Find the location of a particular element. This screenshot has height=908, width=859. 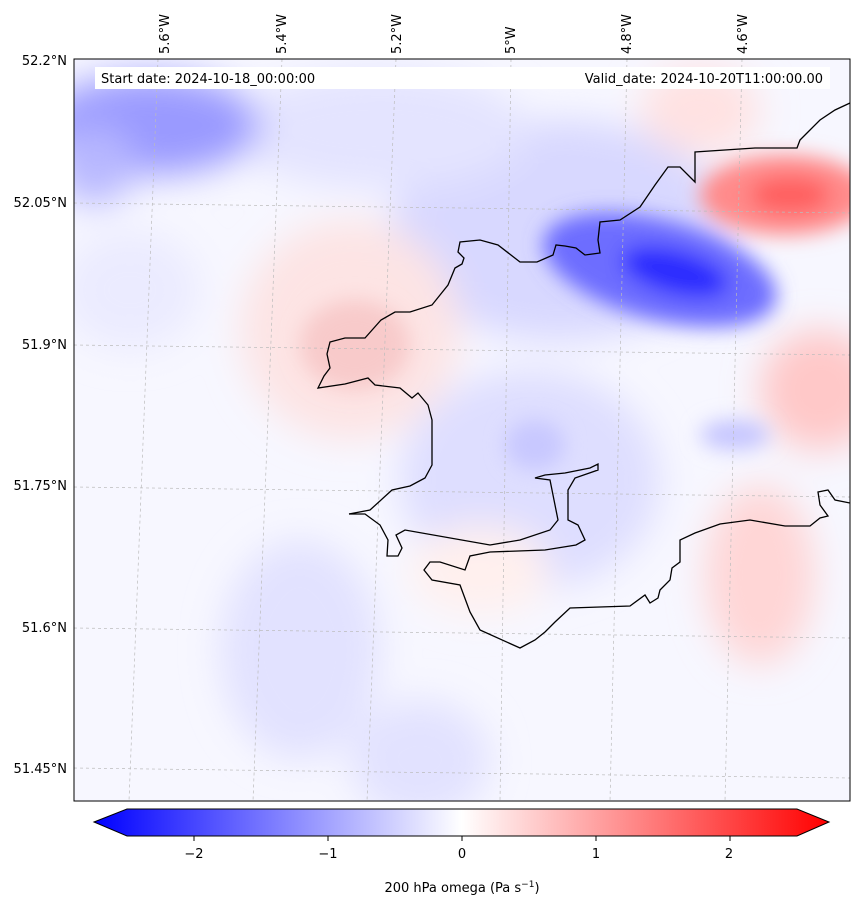

lat-tick-label: 52.05°N is located at coordinates (40, 203).